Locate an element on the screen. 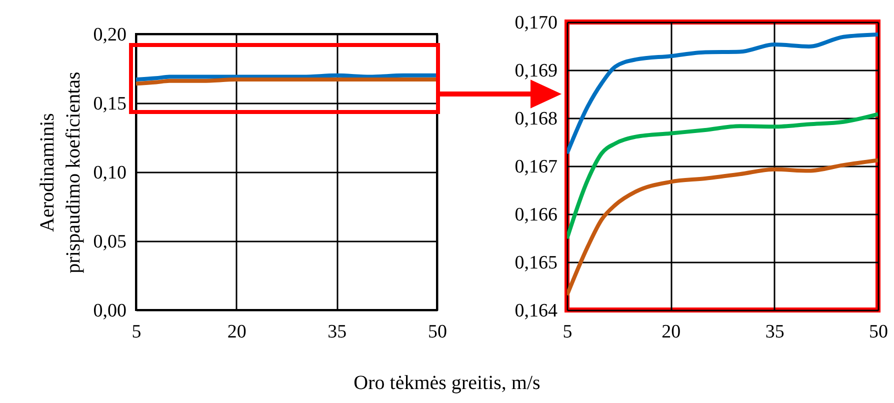  y-tick-label: 0,168 is located at coordinates (536, 119).